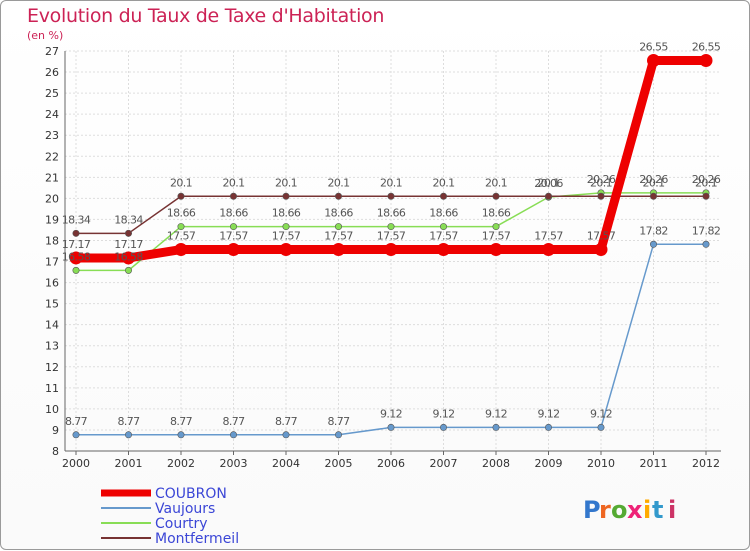  What do you see at coordinates (653, 230) in the screenshot?
I see `data-label-vaujours: 17.82` at bounding box center [653, 230].